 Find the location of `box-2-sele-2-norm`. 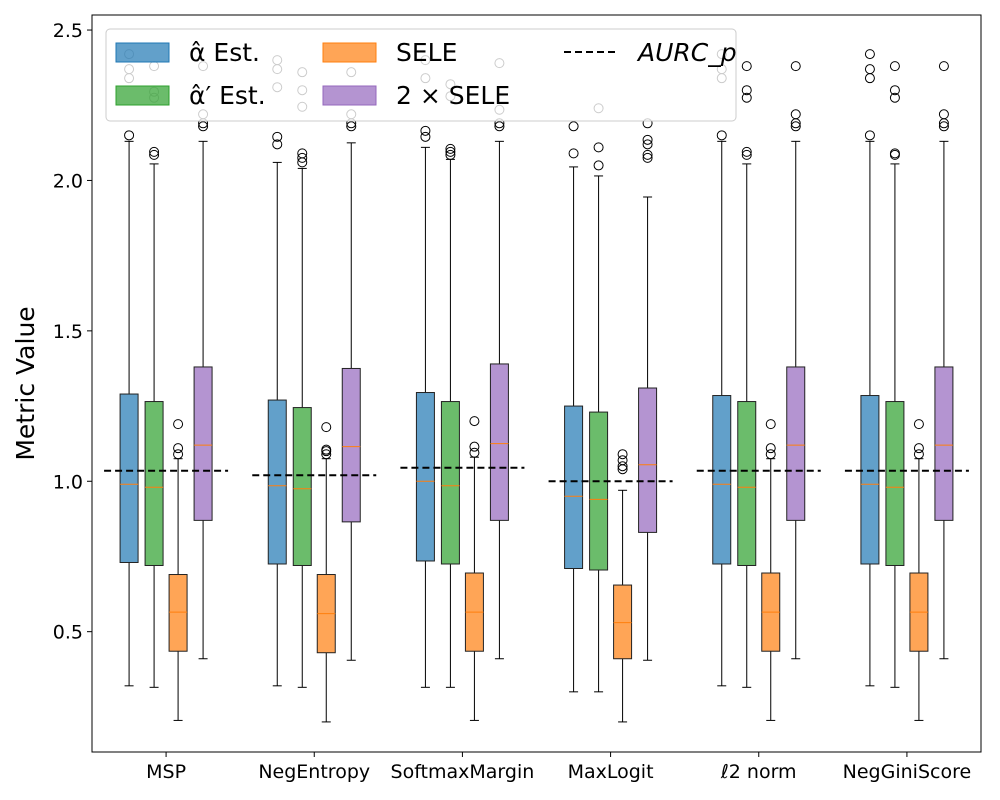

box-2-sele-2-norm is located at coordinates (796, 360).